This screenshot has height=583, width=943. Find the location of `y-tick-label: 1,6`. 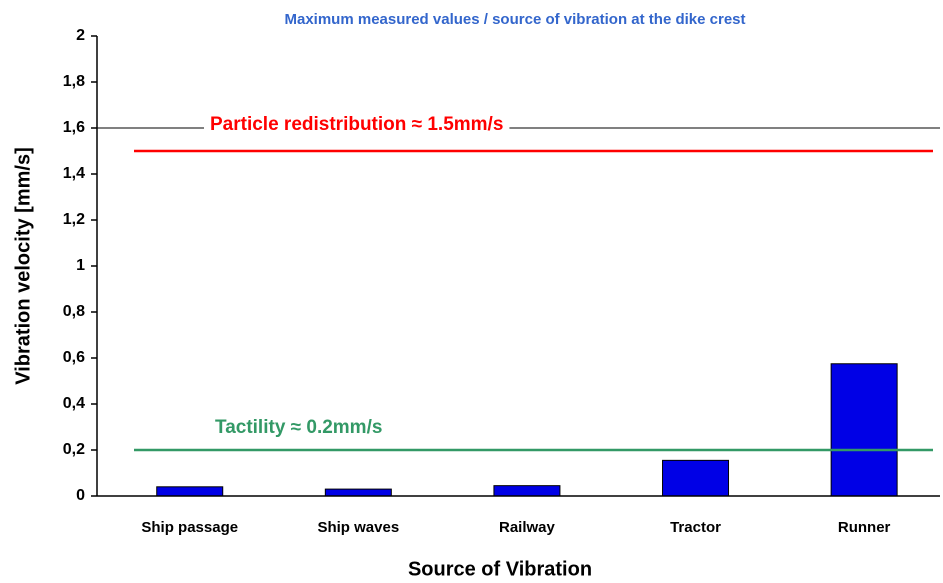

y-tick-label: 1,6 is located at coordinates (74, 127).